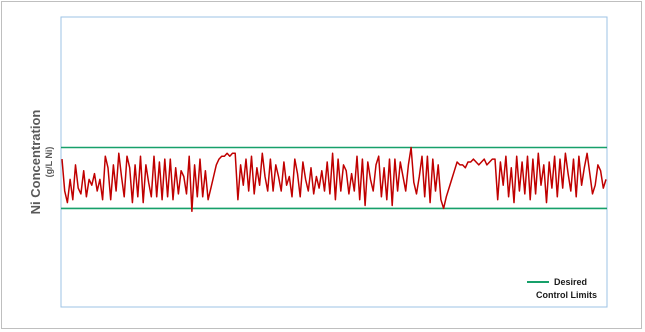 The height and width of the screenshot is (332, 645). I want to click on legend-label-line1: Desired, so click(570, 282).